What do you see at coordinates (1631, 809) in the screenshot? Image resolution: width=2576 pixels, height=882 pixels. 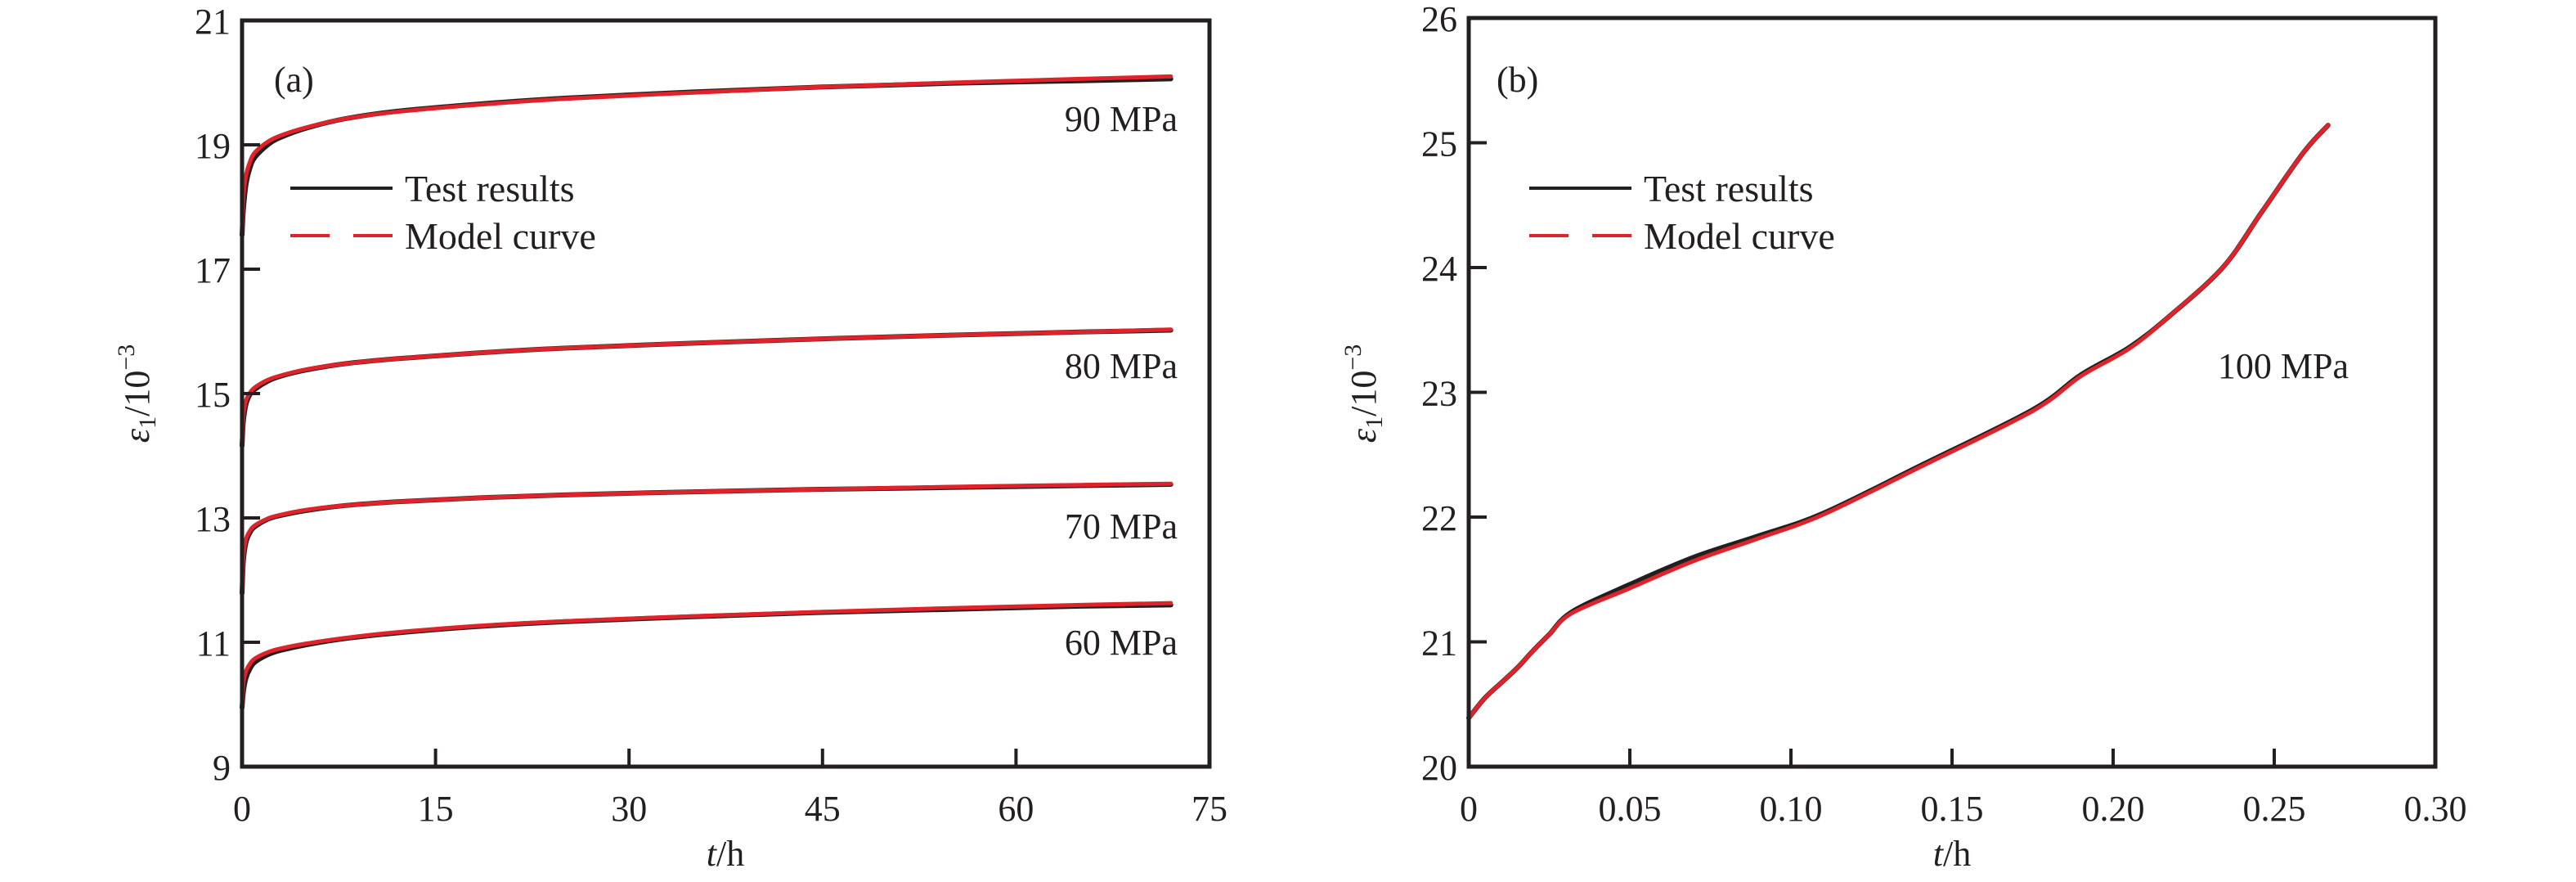 I see `x-tick-label: 0.05` at bounding box center [1631, 809].